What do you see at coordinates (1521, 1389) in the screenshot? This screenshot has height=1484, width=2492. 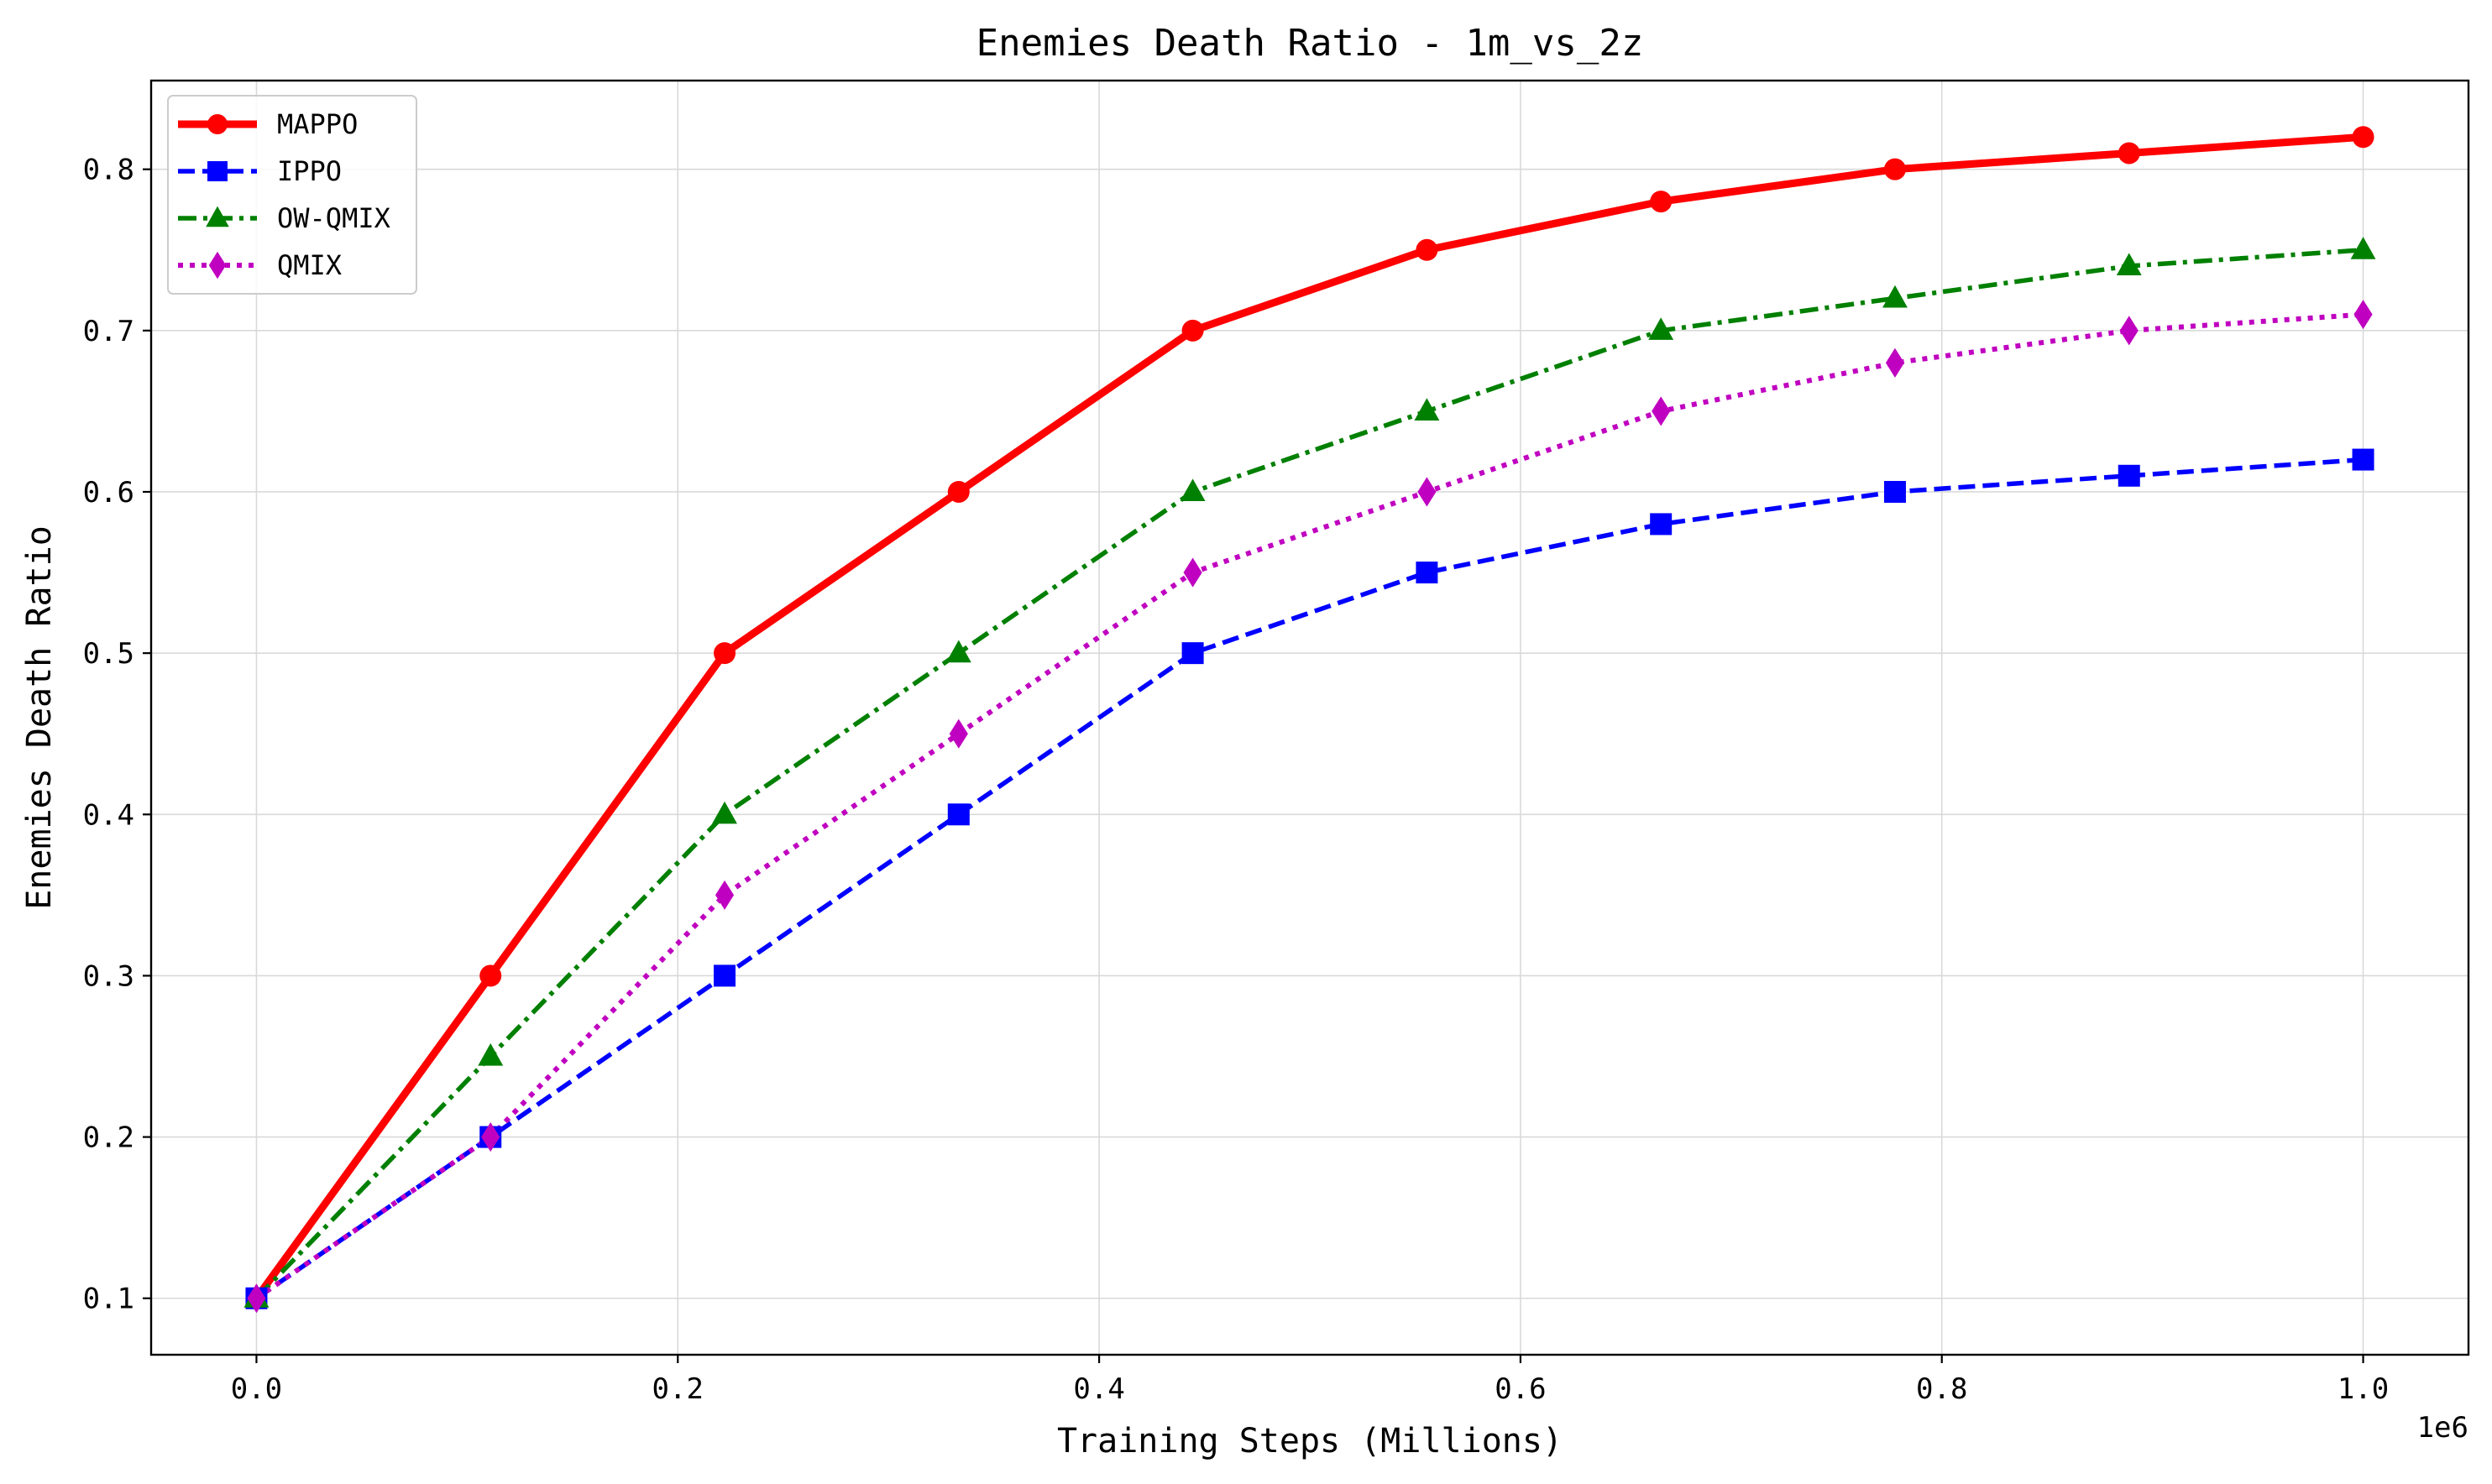 I see `x-tick-label: 0.6` at bounding box center [1521, 1389].